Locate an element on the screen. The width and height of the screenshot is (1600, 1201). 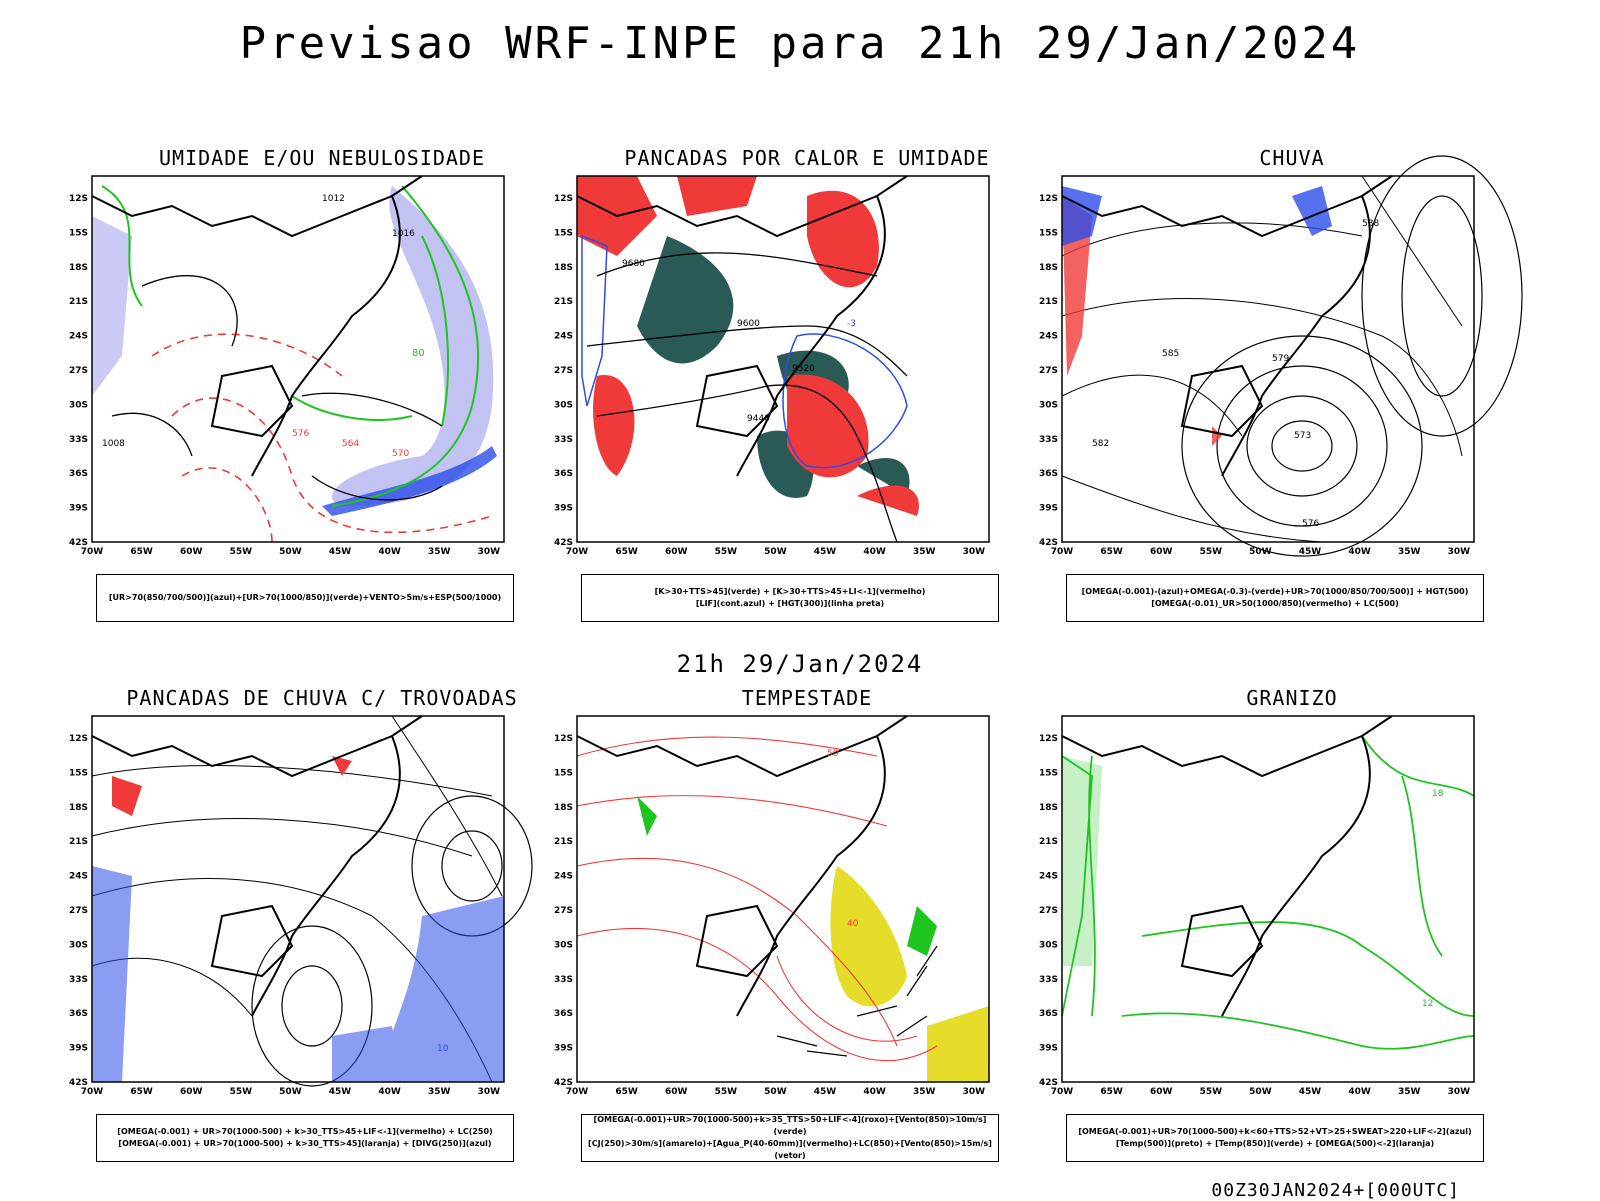
contour-label: 564 is located at coordinates (350, 444).